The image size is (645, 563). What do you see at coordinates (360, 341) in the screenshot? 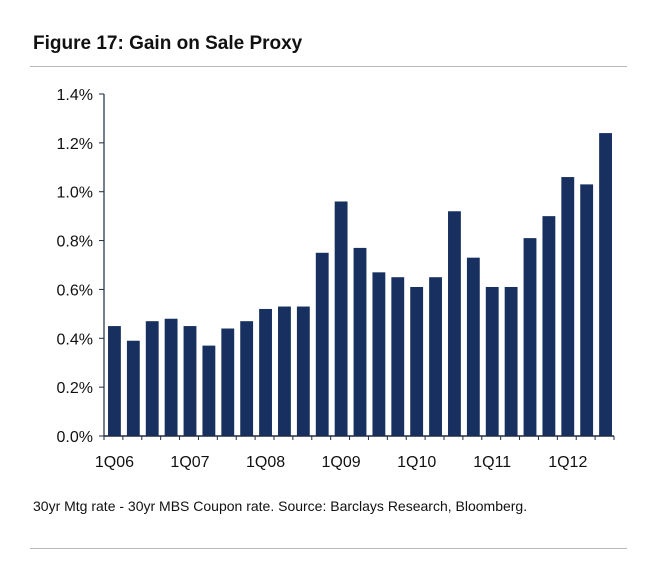
I see `bar-2Q09` at bounding box center [360, 341].